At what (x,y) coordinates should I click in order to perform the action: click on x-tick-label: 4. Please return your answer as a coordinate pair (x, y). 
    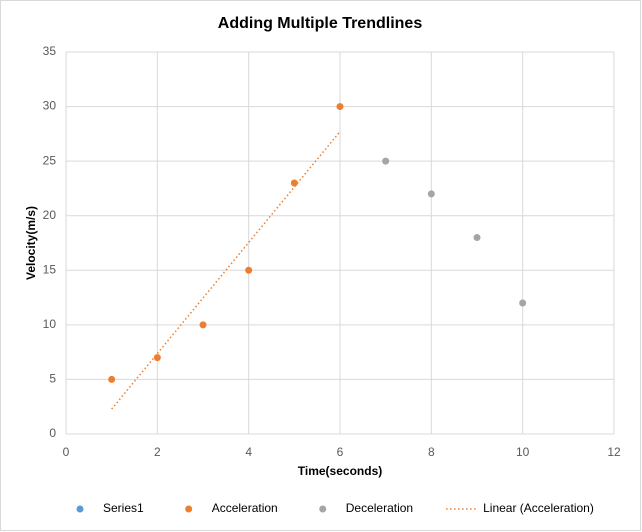
    Looking at the image, I should click on (248, 452).